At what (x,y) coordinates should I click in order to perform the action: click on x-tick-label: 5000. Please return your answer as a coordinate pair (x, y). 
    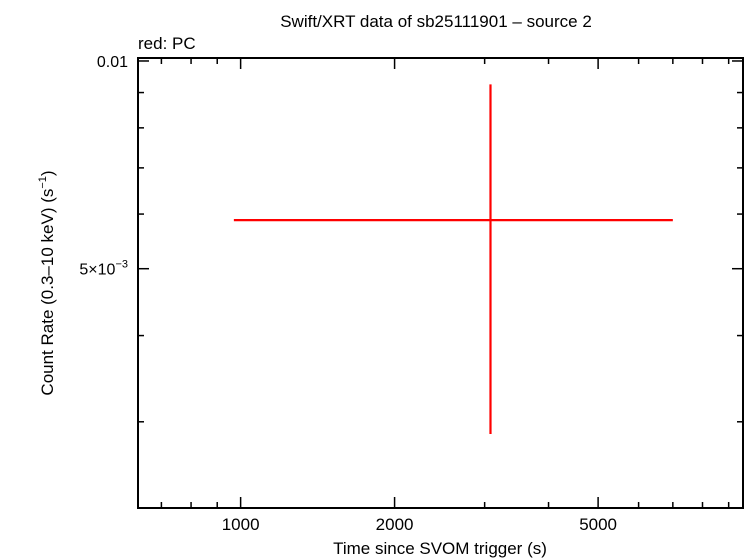
    Looking at the image, I should click on (598, 524).